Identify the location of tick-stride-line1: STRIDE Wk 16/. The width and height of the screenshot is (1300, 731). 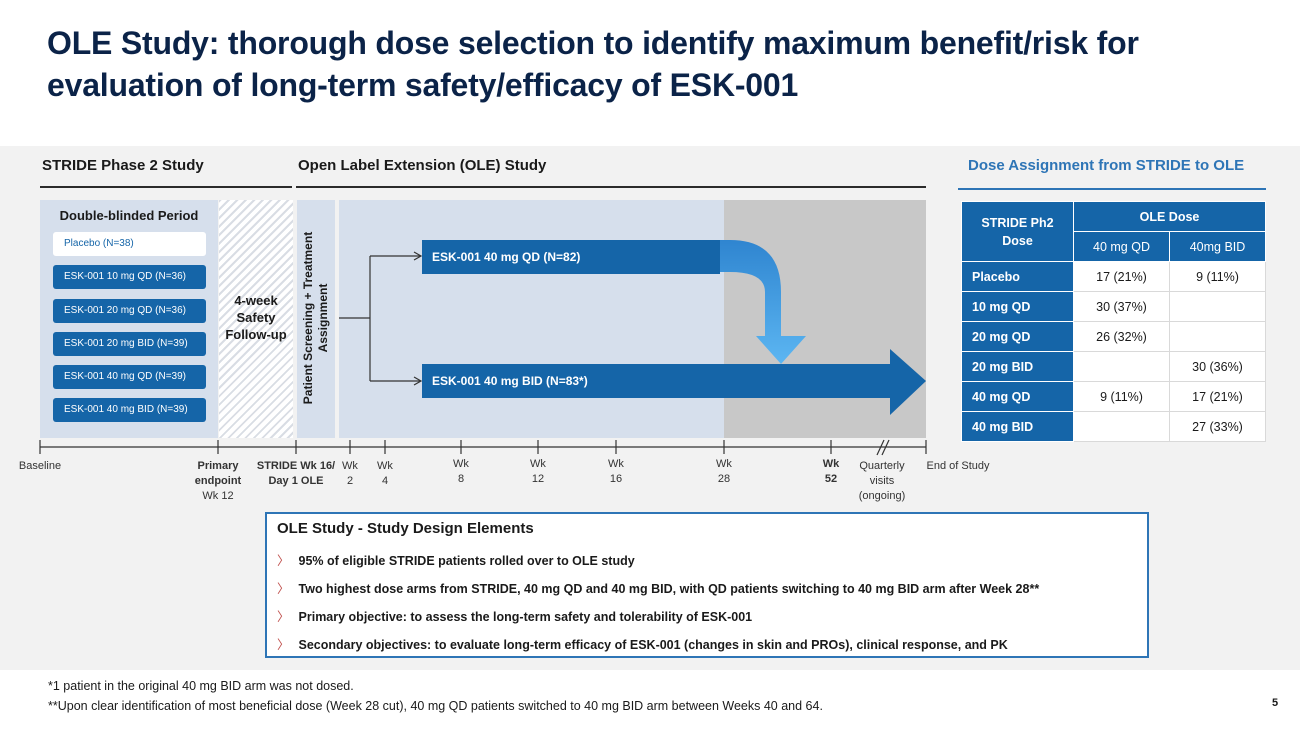
(296, 466).